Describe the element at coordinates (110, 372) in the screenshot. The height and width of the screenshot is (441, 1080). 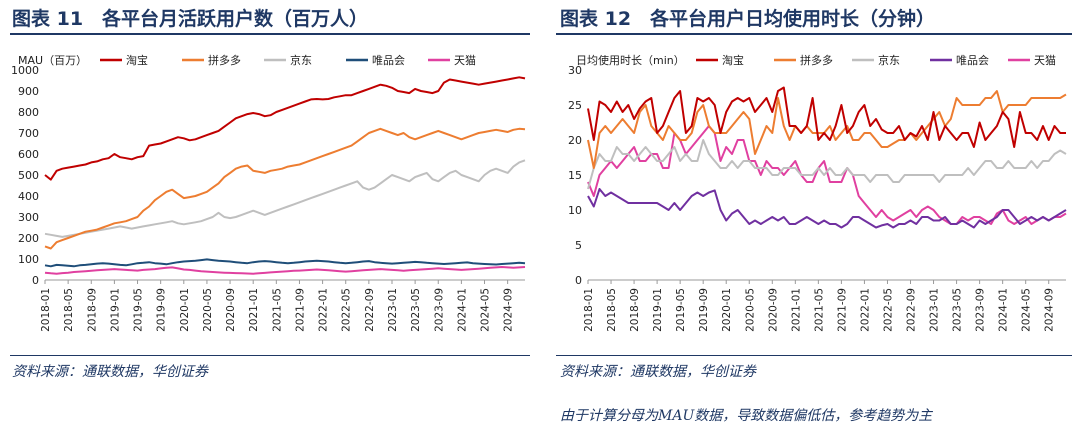
I see `left-source-note: 资料来源：通联数据，华创证券` at that location.